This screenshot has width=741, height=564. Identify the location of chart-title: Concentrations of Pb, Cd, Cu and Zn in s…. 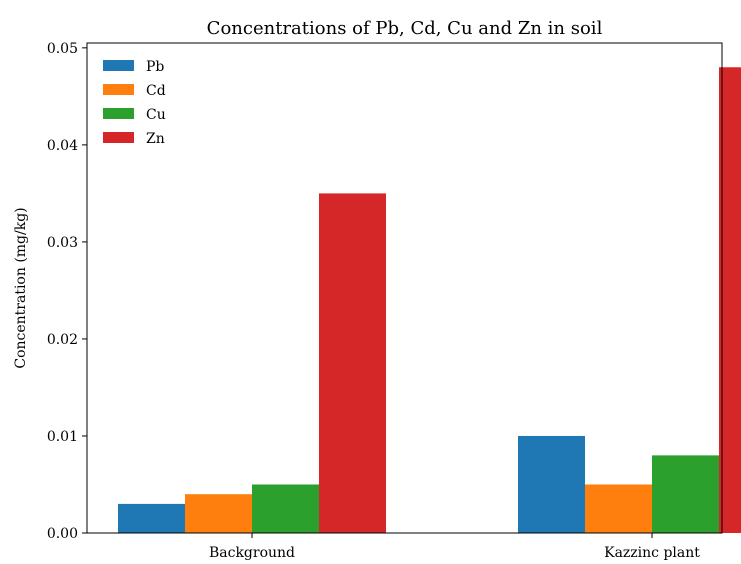
(405, 28).